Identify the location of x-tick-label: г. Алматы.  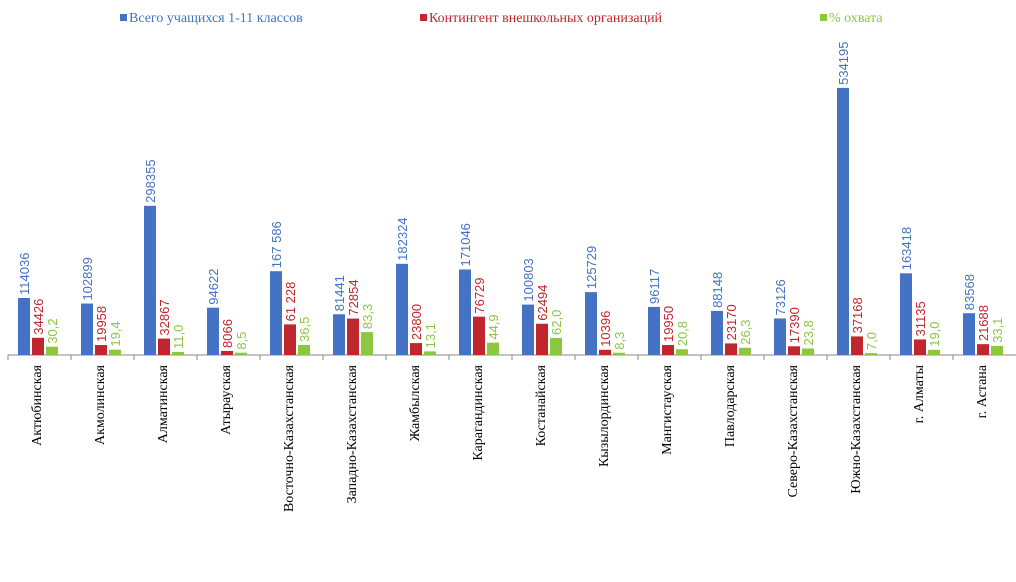
(919, 393).